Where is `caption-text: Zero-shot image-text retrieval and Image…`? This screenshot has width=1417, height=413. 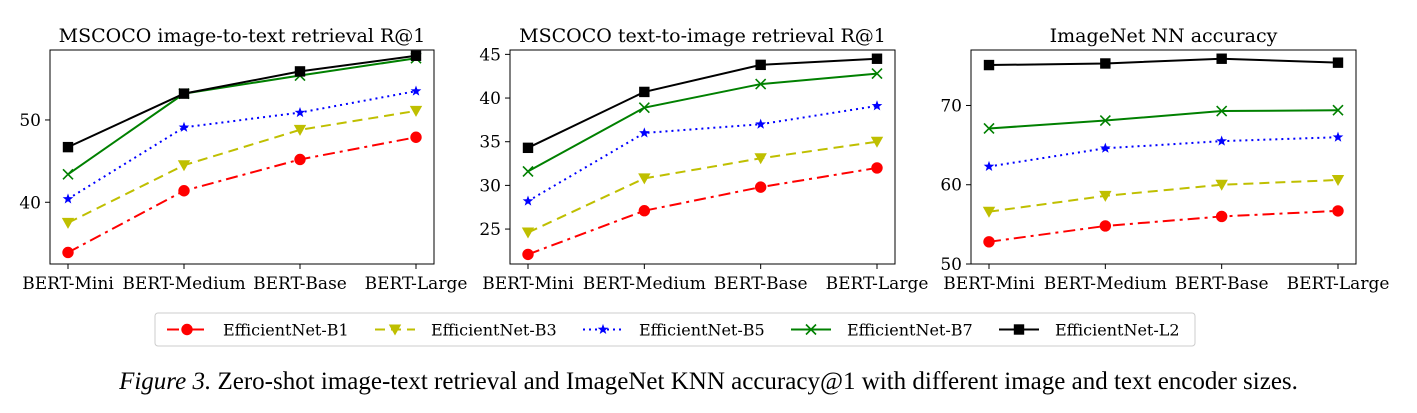 caption-text: Zero-shot image-text retrieval and Image… is located at coordinates (757, 381).